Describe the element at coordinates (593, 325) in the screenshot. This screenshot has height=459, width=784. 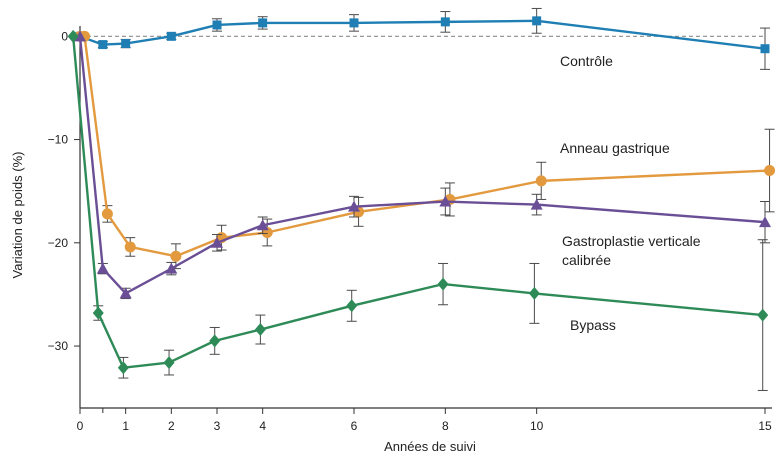
I see `series-label-bypass: Bypass` at that location.